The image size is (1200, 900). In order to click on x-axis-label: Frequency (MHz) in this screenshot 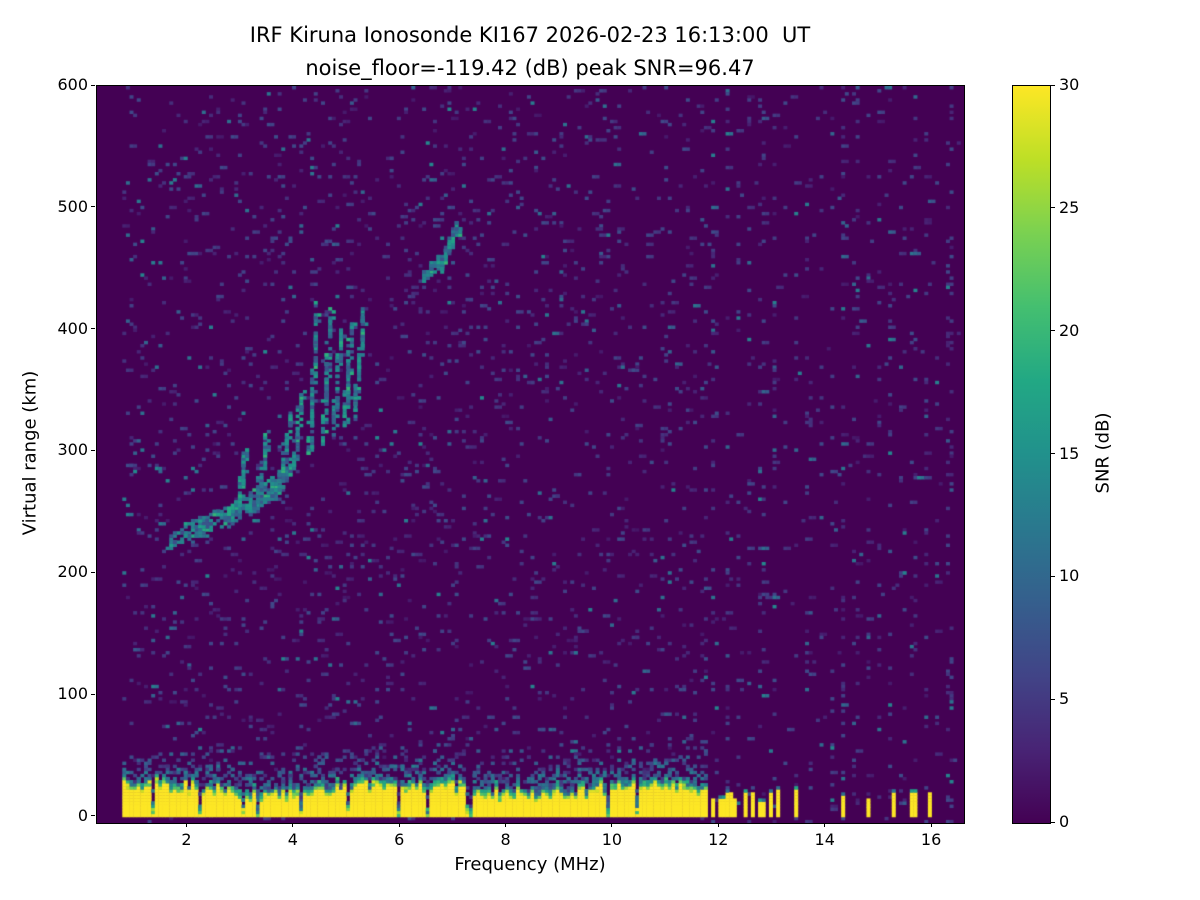, I will do `click(530, 864)`.